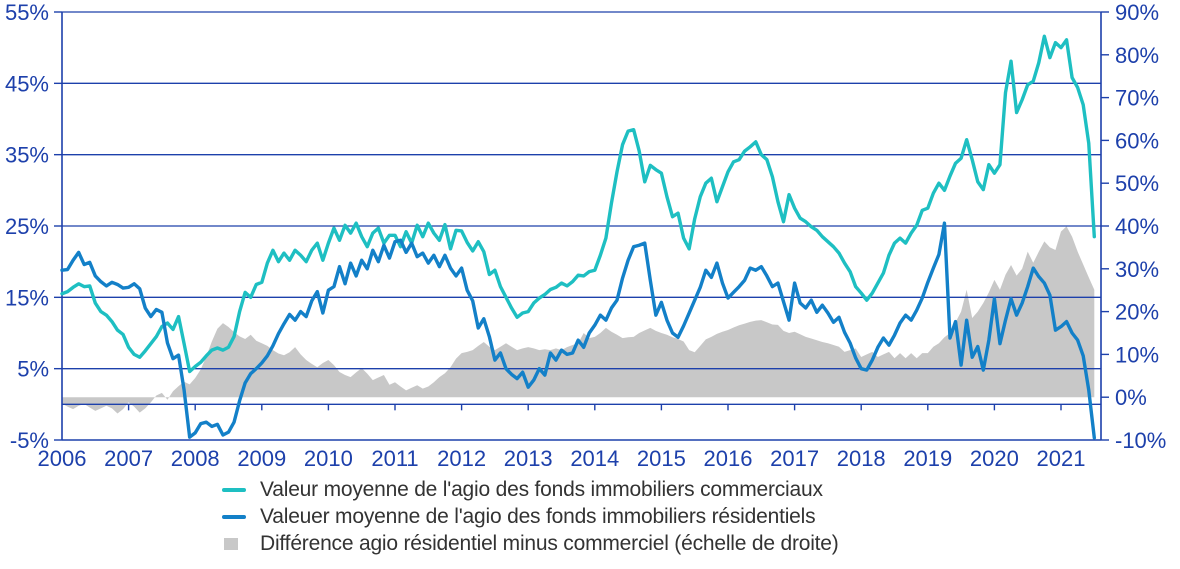 The height and width of the screenshot is (569, 1180). Describe the element at coordinates (927, 458) in the screenshot. I see `x-axis-year-label: 2019` at that location.